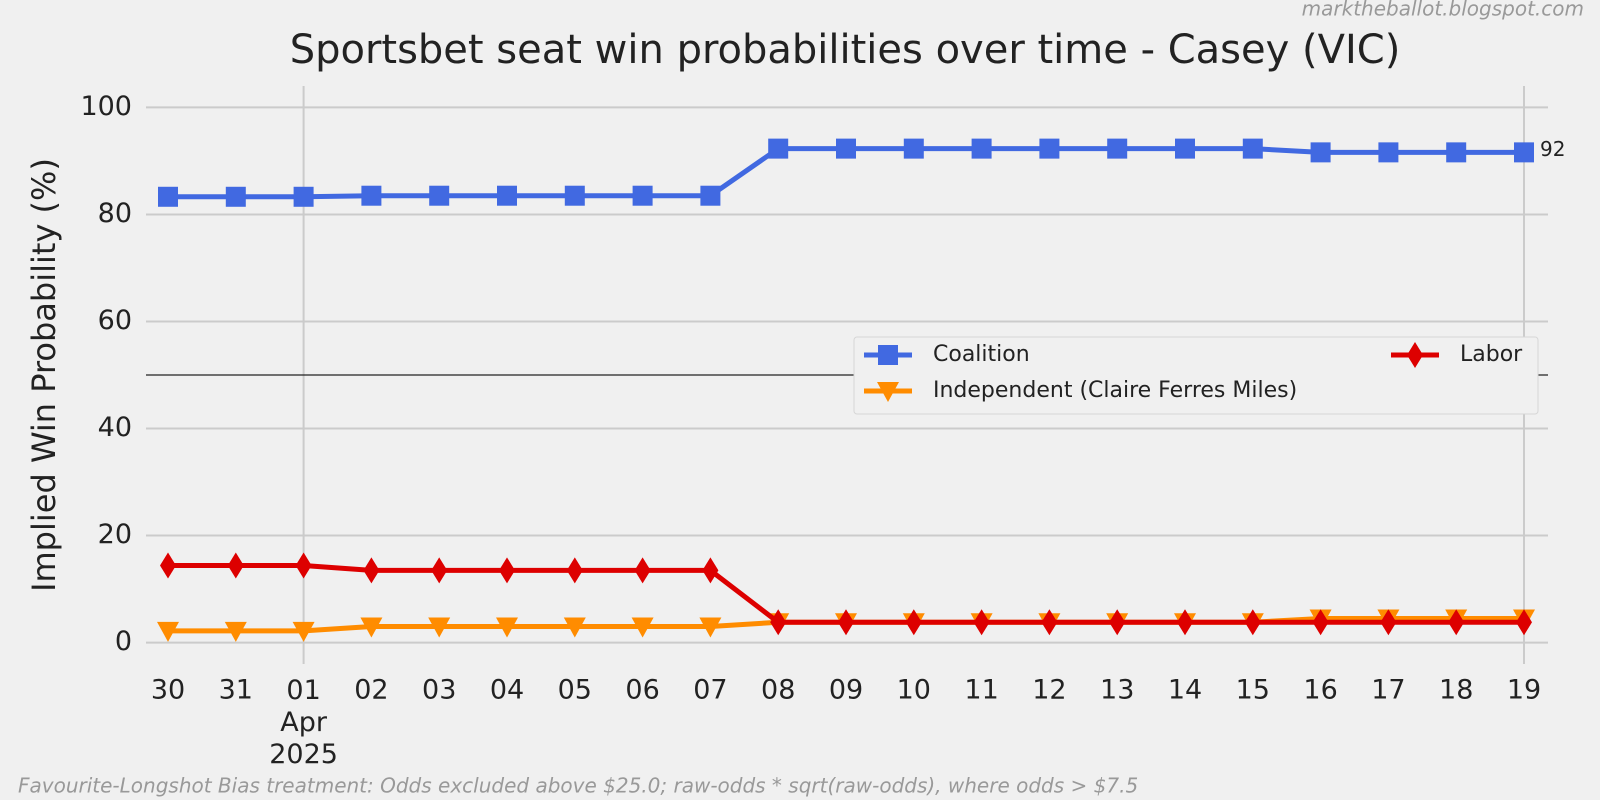  Describe the element at coordinates (1185, 690) in the screenshot. I see `x-tick-label: 14` at that location.